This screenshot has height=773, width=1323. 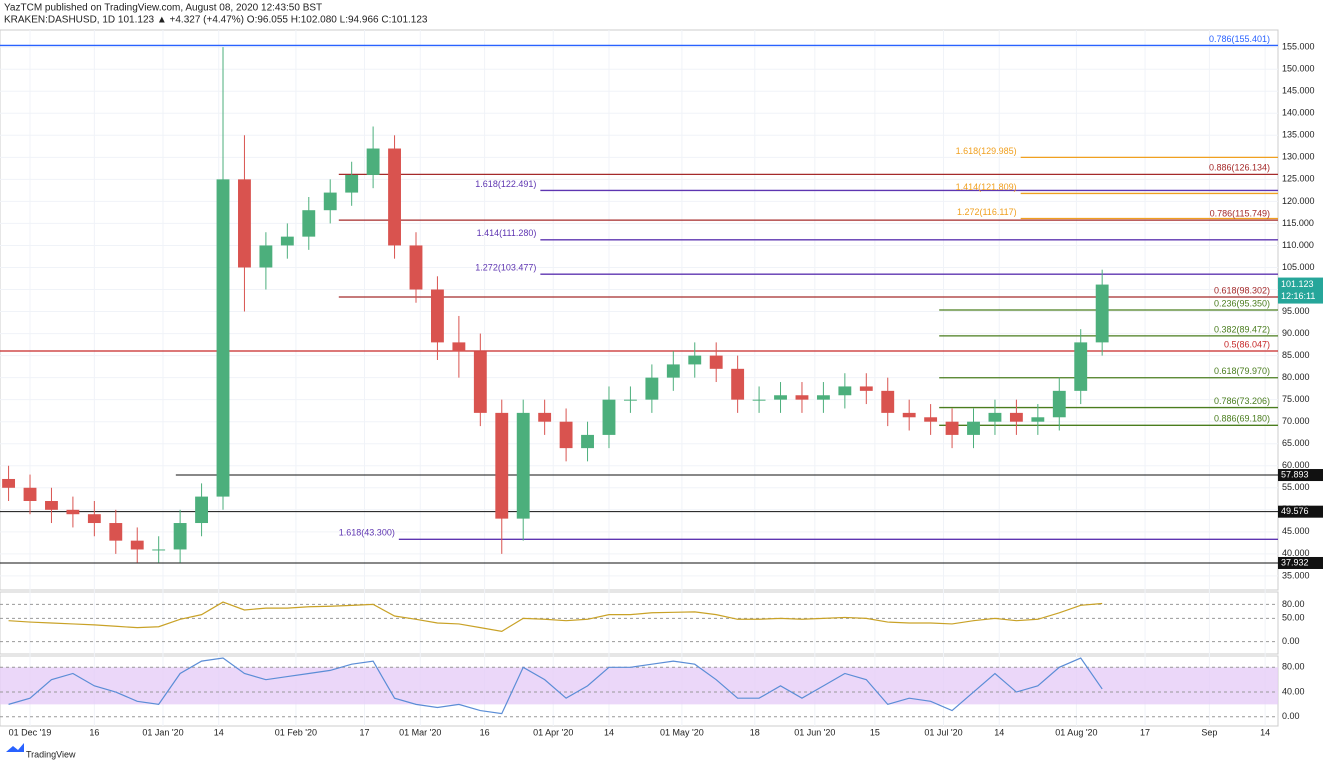 I want to click on rsi-tick-label: 80.00, so click(x=1293, y=604).